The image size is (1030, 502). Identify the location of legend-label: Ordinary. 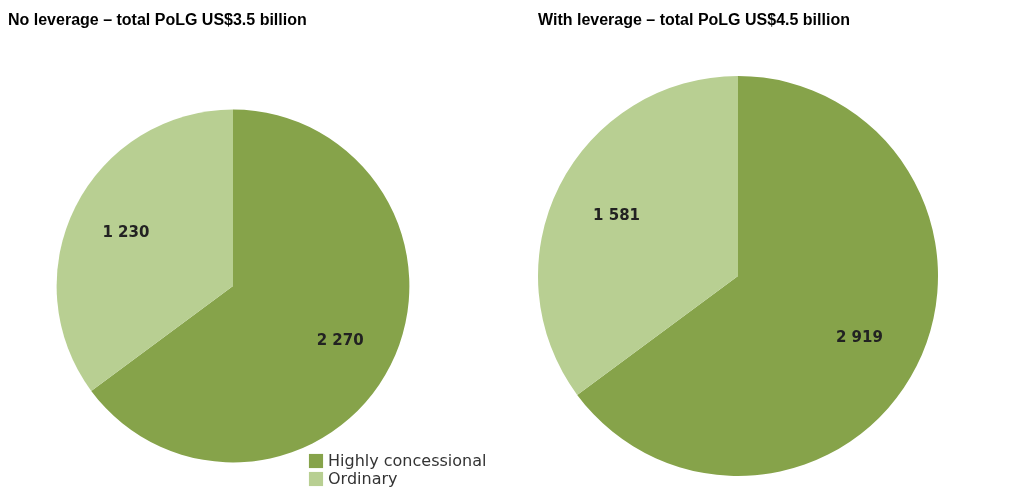
(363, 478).